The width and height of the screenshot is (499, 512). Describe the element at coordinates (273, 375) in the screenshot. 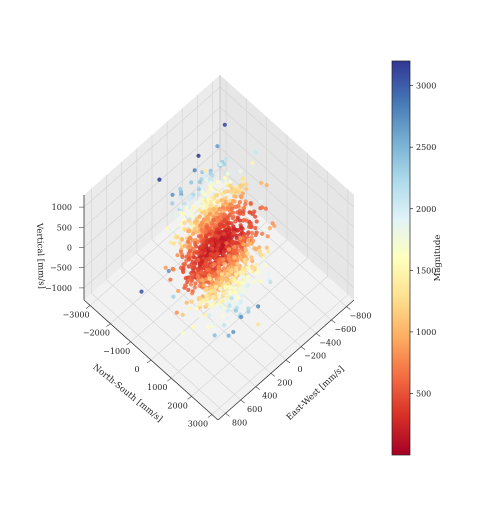

I see `x-tick-mark` at that location.